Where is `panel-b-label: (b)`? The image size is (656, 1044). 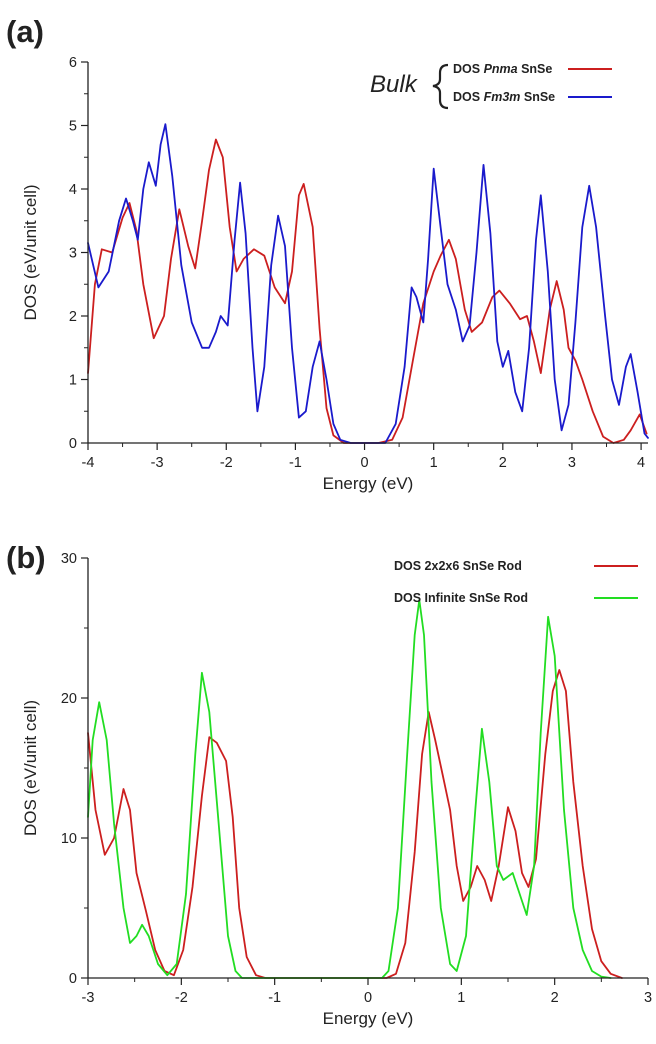 panel-b-label: (b) is located at coordinates (26, 557).